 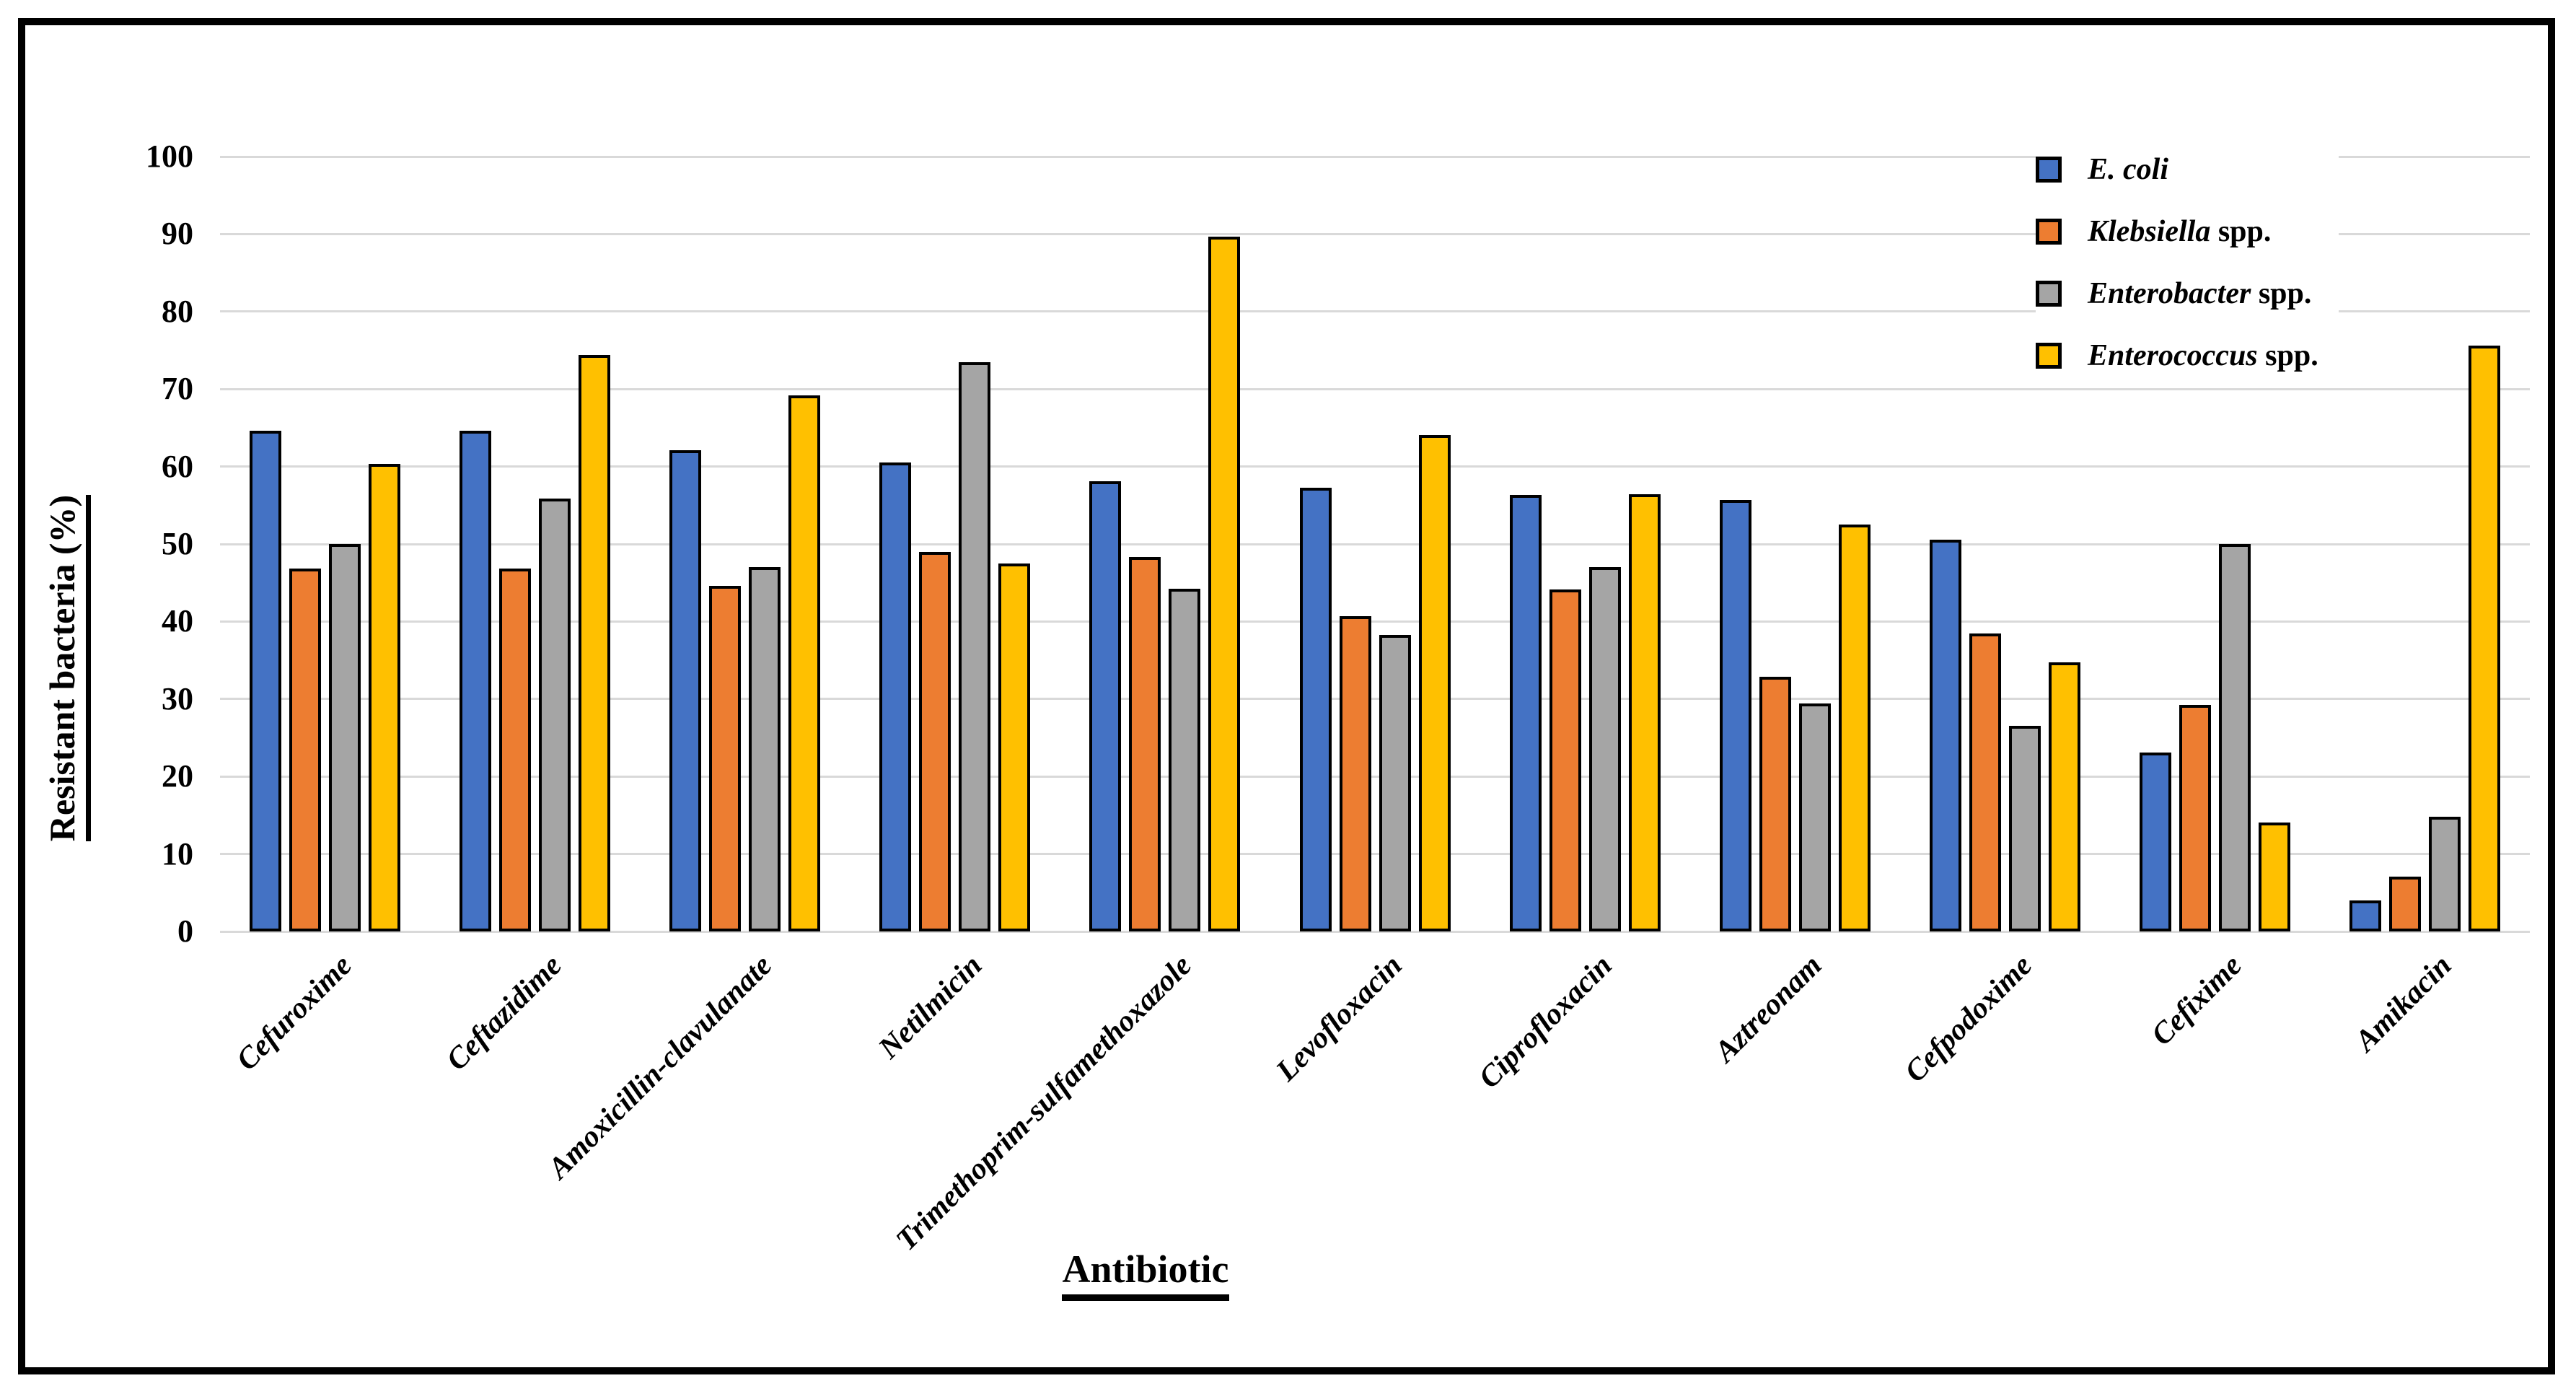 I want to click on bar-klebsiella-spp--aztreonam, so click(x=1775, y=803).